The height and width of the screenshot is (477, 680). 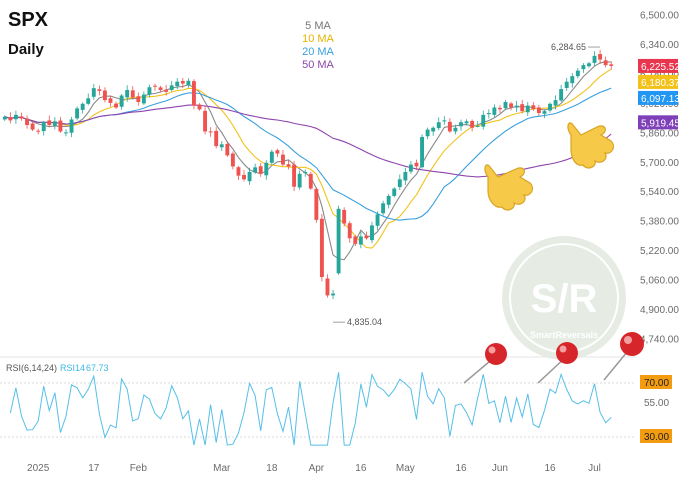 What do you see at coordinates (659, 310) in the screenshot?
I see `price-tick-label: 4,900.00` at bounding box center [659, 310].